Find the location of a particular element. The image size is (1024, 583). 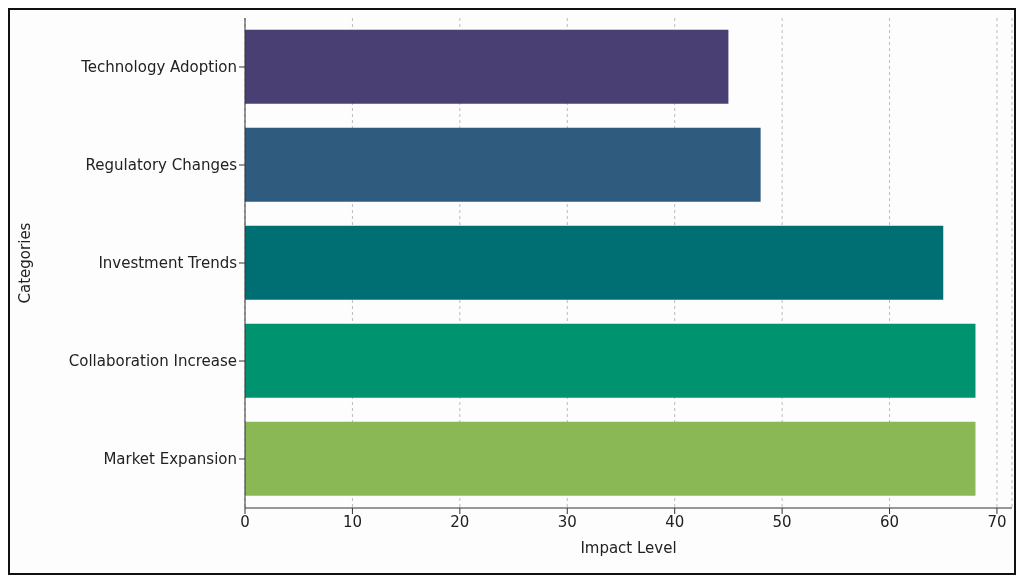

x-tick-label: 50 is located at coordinates (782, 521).